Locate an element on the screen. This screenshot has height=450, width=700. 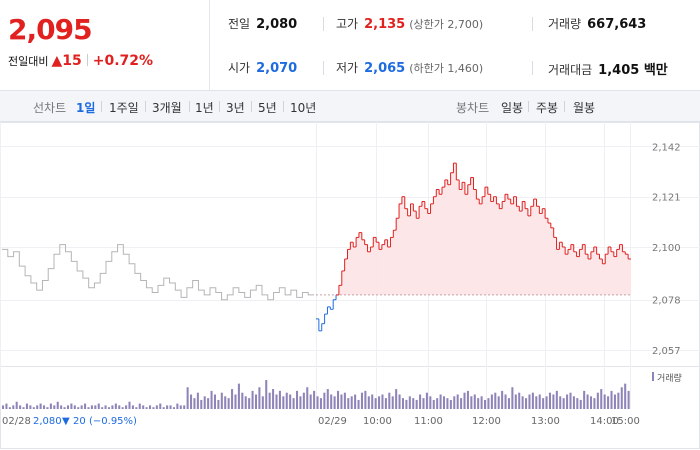
stat-open: 시가 2,070 is located at coordinates (262, 67).